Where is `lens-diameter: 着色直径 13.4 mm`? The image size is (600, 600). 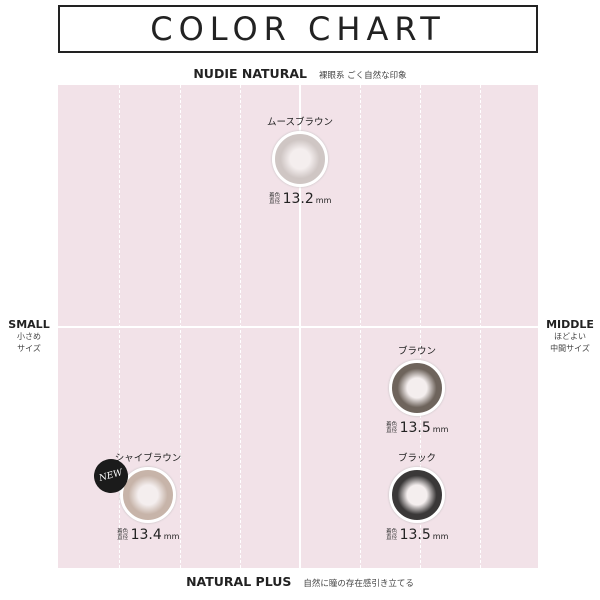 lens-diameter: 着色直径 13.4 mm is located at coordinates (148, 535).